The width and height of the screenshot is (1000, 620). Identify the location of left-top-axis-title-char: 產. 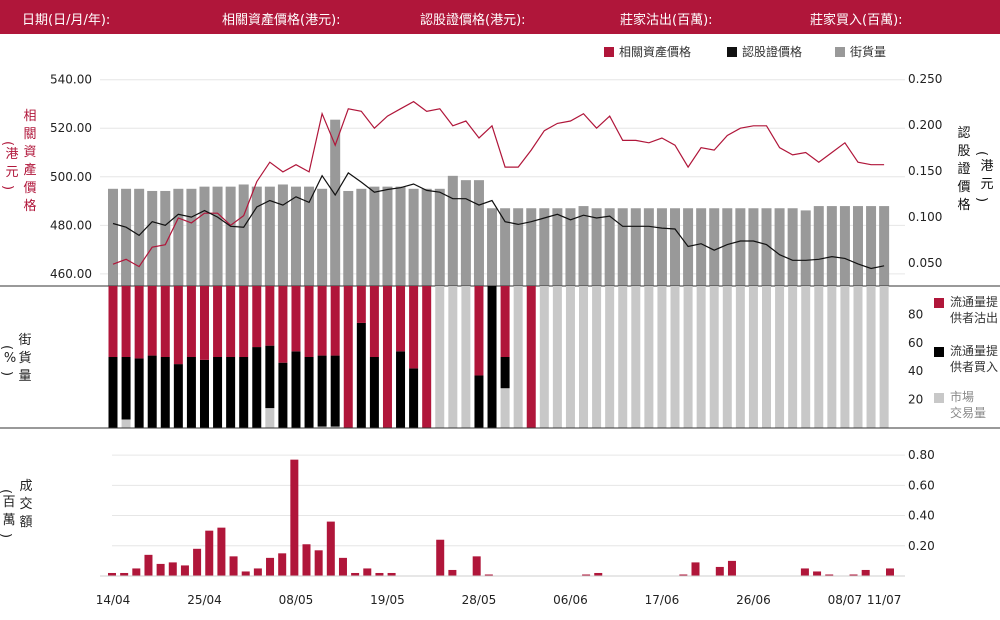
(30, 170).